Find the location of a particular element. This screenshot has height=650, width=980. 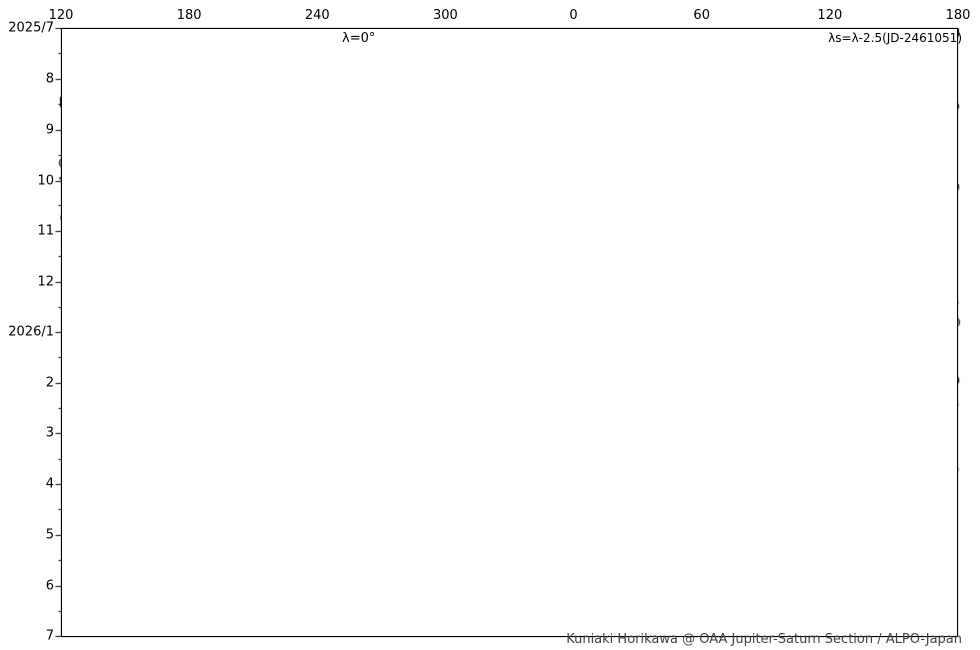

x-tick-label-5: 60 is located at coordinates (701, 15).